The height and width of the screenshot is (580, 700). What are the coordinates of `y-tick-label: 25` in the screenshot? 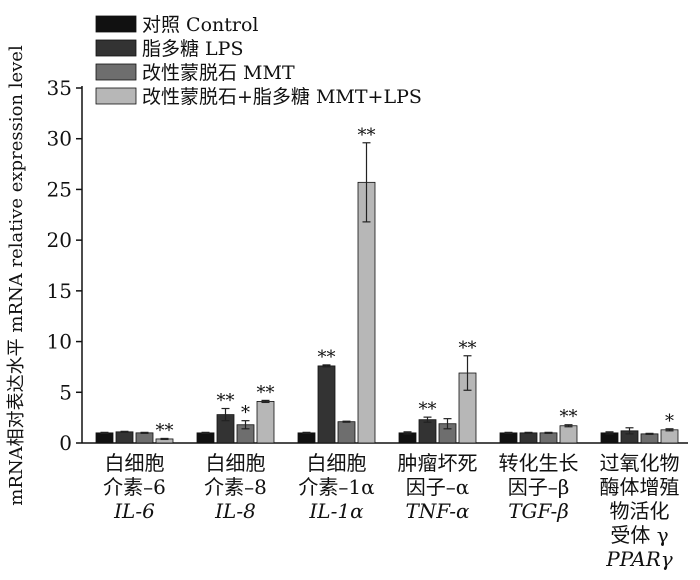 It's located at (59, 189).